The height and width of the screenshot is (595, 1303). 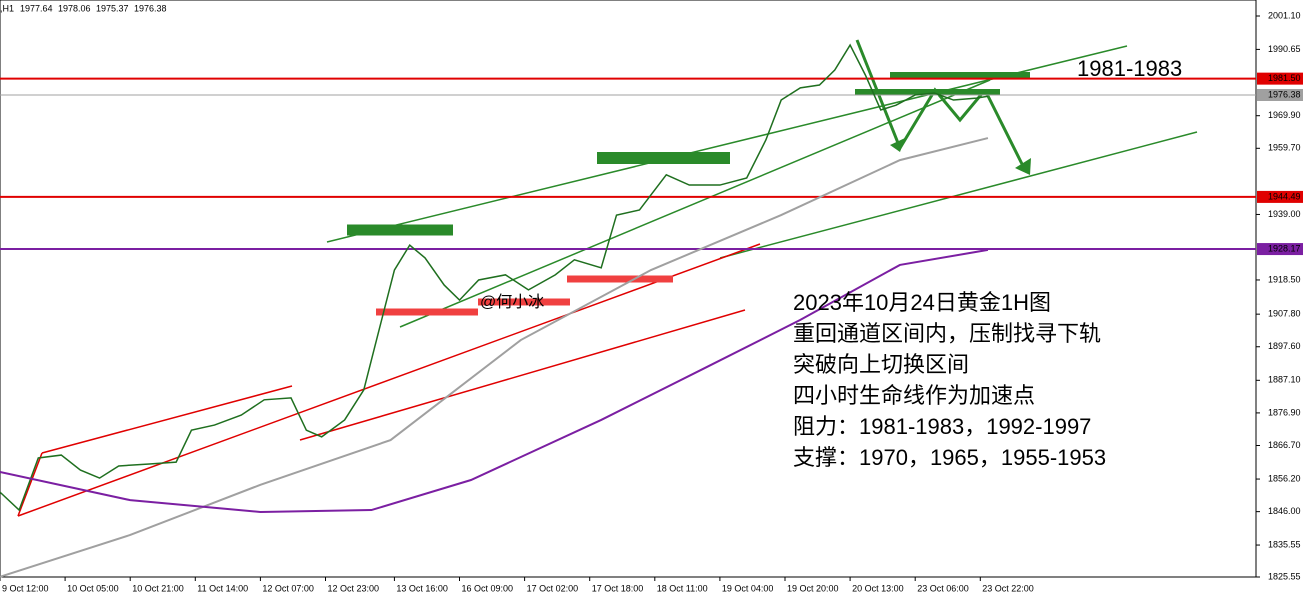 I want to click on y-tick-label: 1959.70, so click(x=1284, y=148).